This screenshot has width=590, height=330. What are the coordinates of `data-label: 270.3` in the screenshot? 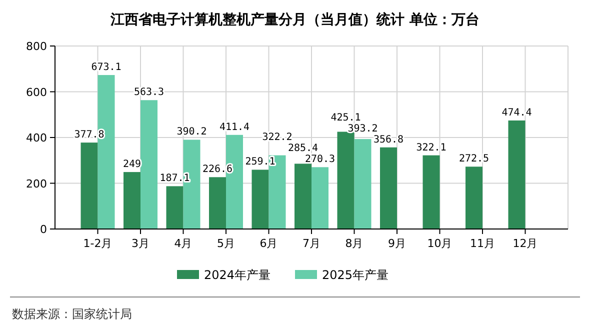 It's located at (320, 160).